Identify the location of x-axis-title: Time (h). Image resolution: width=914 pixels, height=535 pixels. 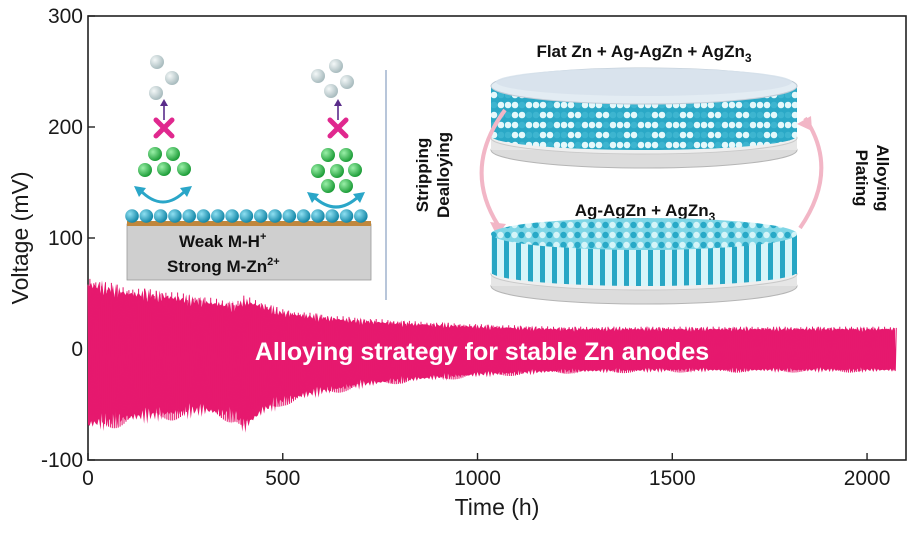
(497, 507).